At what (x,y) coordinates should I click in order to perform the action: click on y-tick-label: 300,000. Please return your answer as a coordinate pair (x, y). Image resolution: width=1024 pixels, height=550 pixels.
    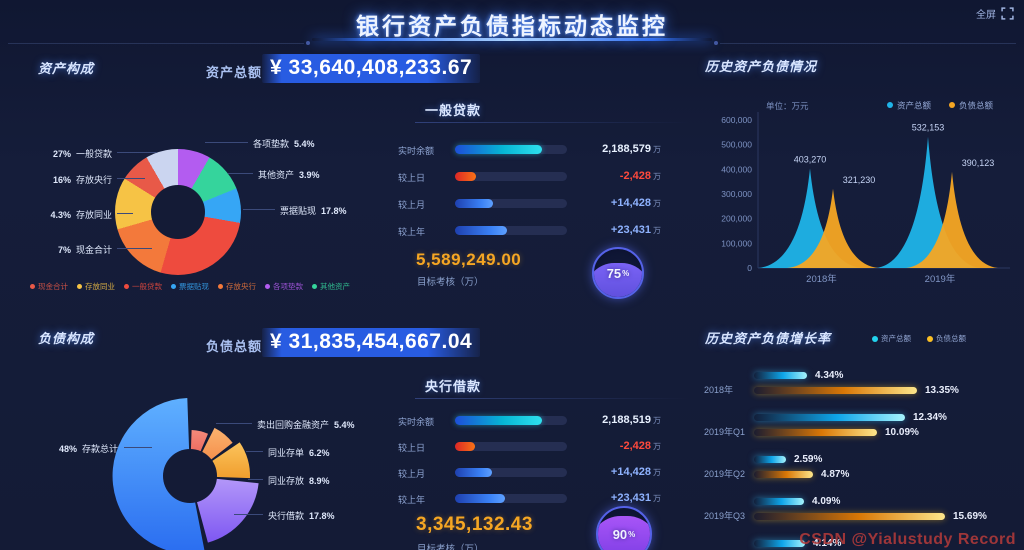
    Looking at the image, I should click on (736, 194).